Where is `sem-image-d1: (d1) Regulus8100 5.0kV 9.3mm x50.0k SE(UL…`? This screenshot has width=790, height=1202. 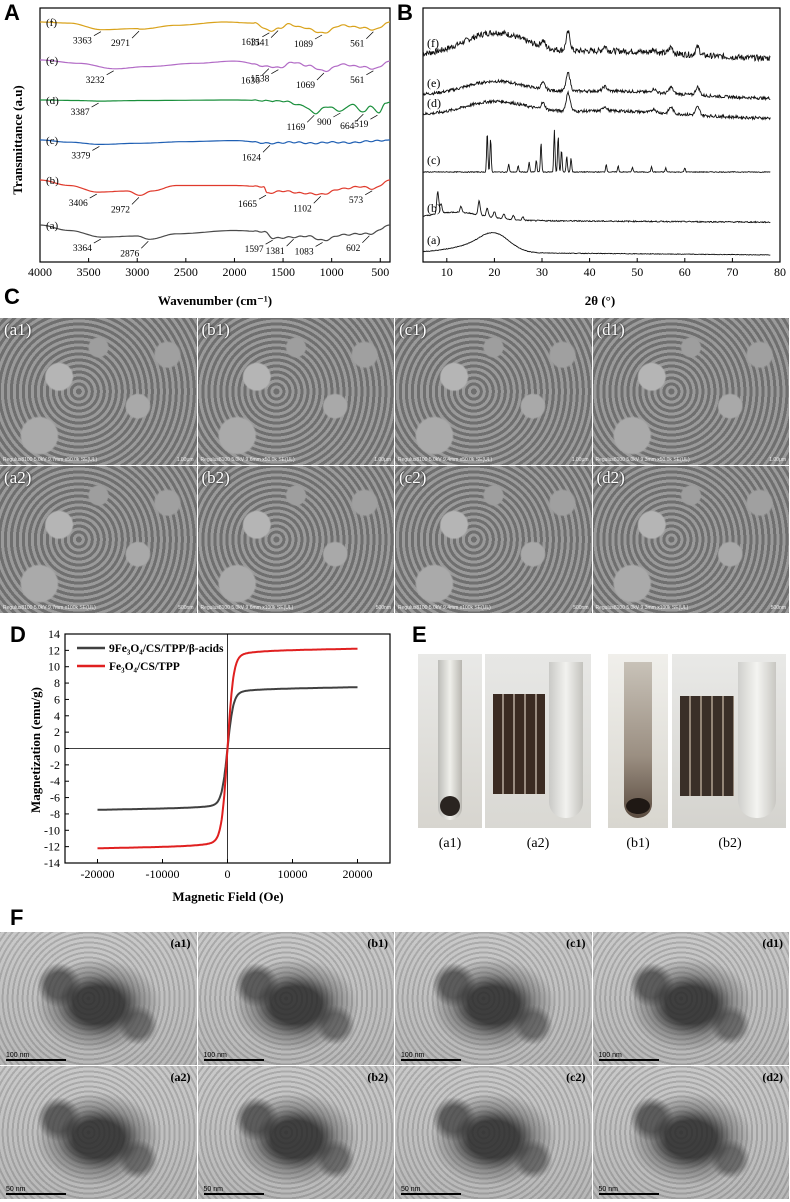 sem-image-d1: (d1) Regulus8100 5.0kV 9.3mm x50.0k SE(UL… is located at coordinates (690, 391).